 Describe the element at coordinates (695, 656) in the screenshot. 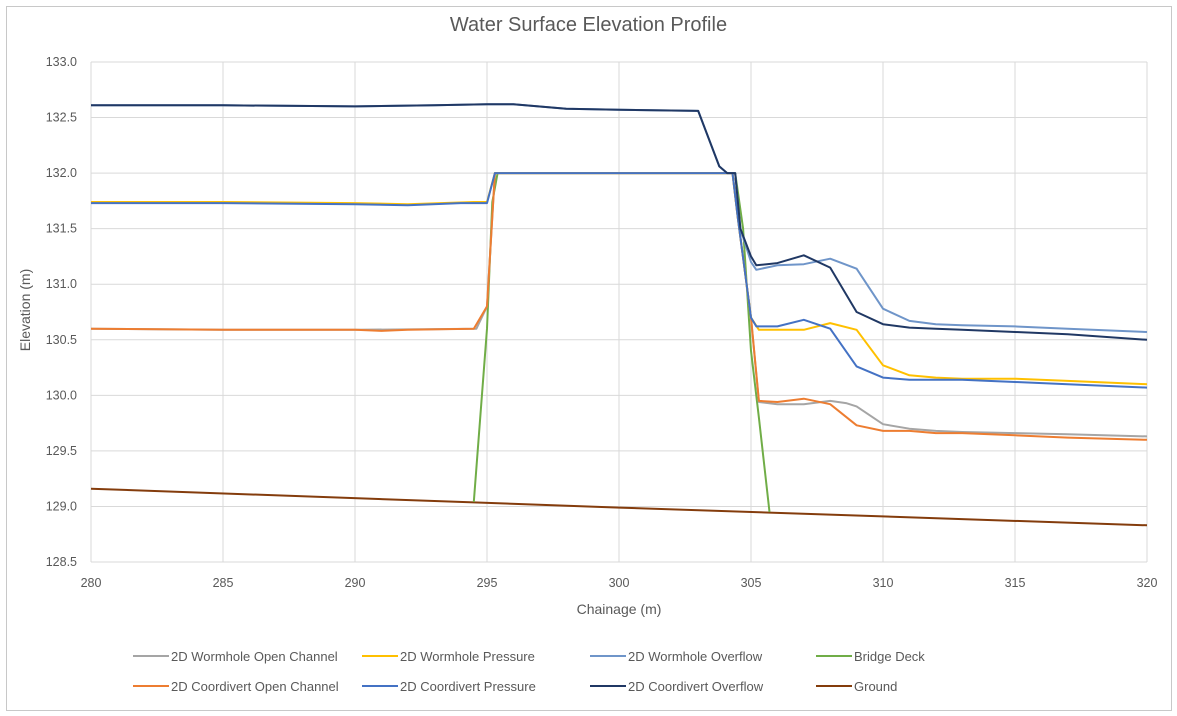

I see `legend-label-2d-wormhole-overflow: 2D Wormhole Overflow` at that location.